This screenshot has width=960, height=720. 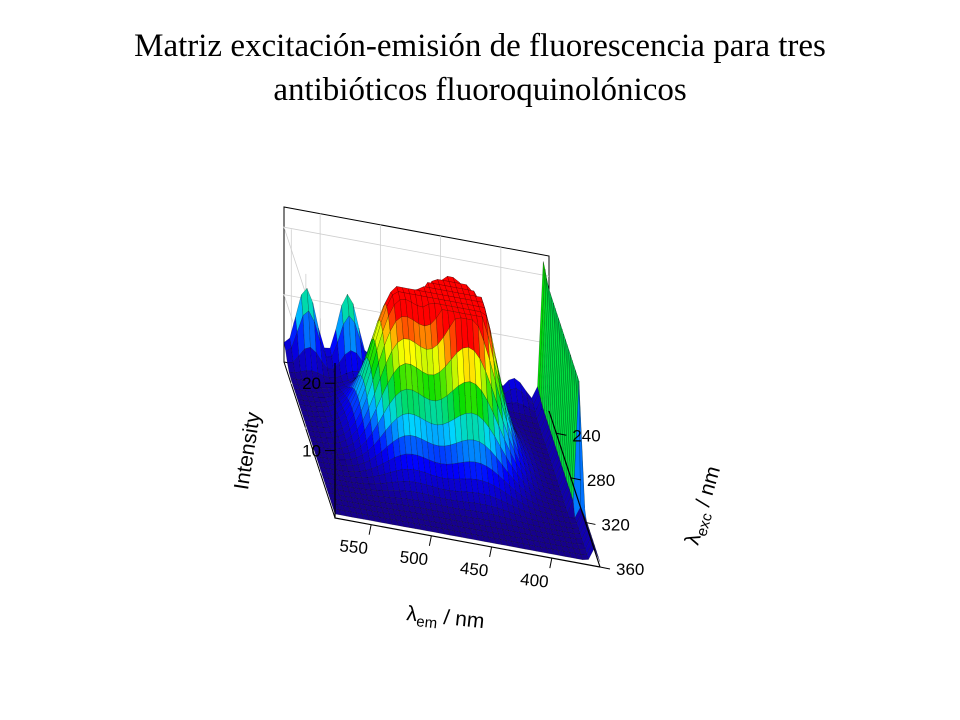 What do you see at coordinates (574, 489) in the screenshot?
I see `right-edge` at bounding box center [574, 489].